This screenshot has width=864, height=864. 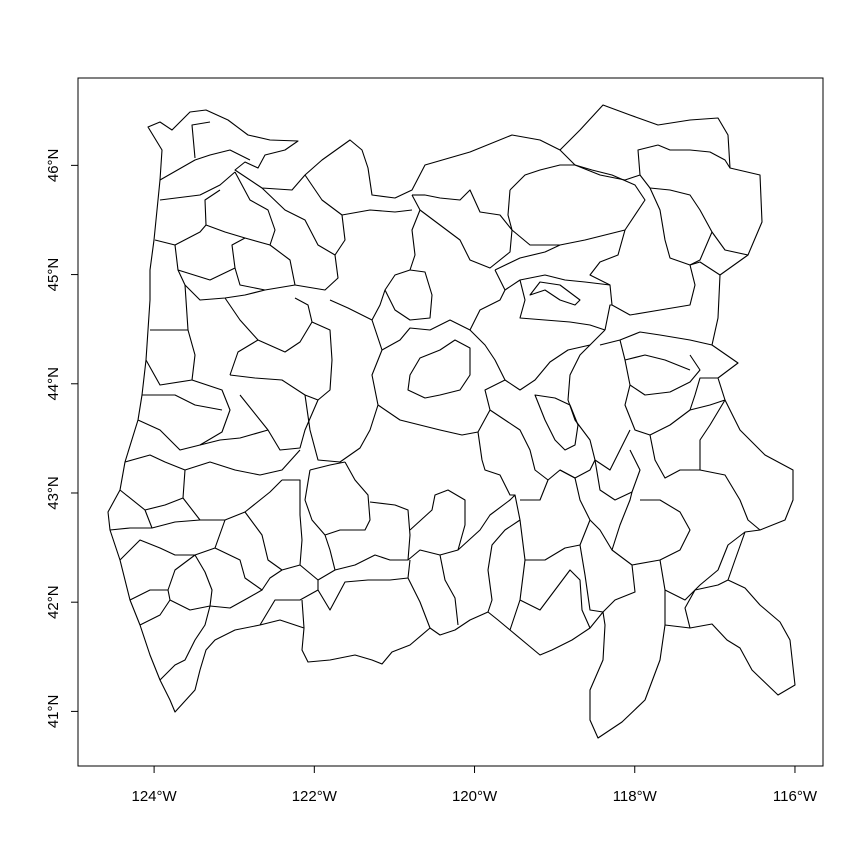 What do you see at coordinates (155, 796) in the screenshot?
I see `x-tick-label: 124°W` at bounding box center [155, 796].